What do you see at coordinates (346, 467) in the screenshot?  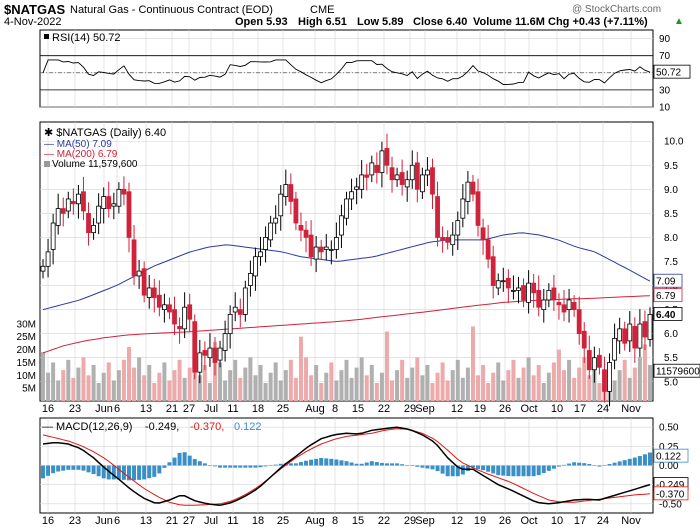 I see `macd-signal-line` at bounding box center [346, 467].